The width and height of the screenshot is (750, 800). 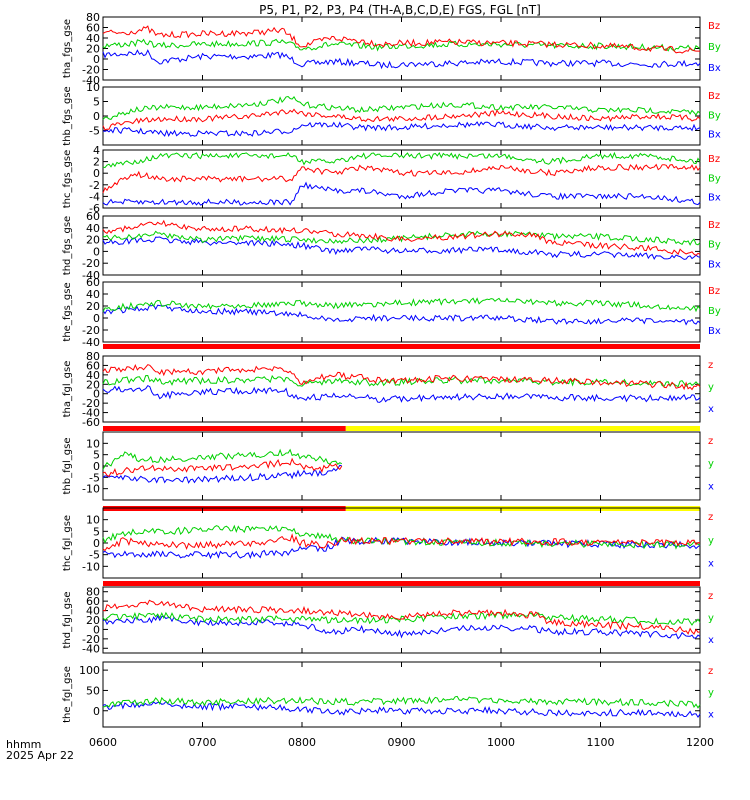 What do you see at coordinates (67, 694) in the screenshot?
I see `y-axis-label: the_fgl_gse` at bounding box center [67, 694].